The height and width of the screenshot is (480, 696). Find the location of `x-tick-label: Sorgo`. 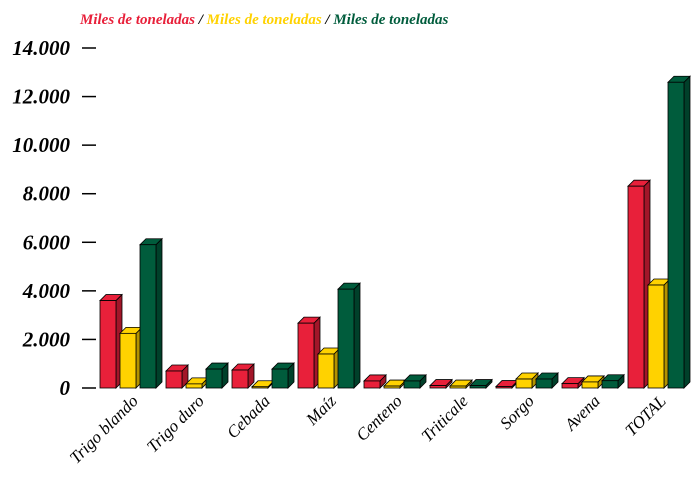

x-tick-label: Sorgo is located at coordinates (517, 412).